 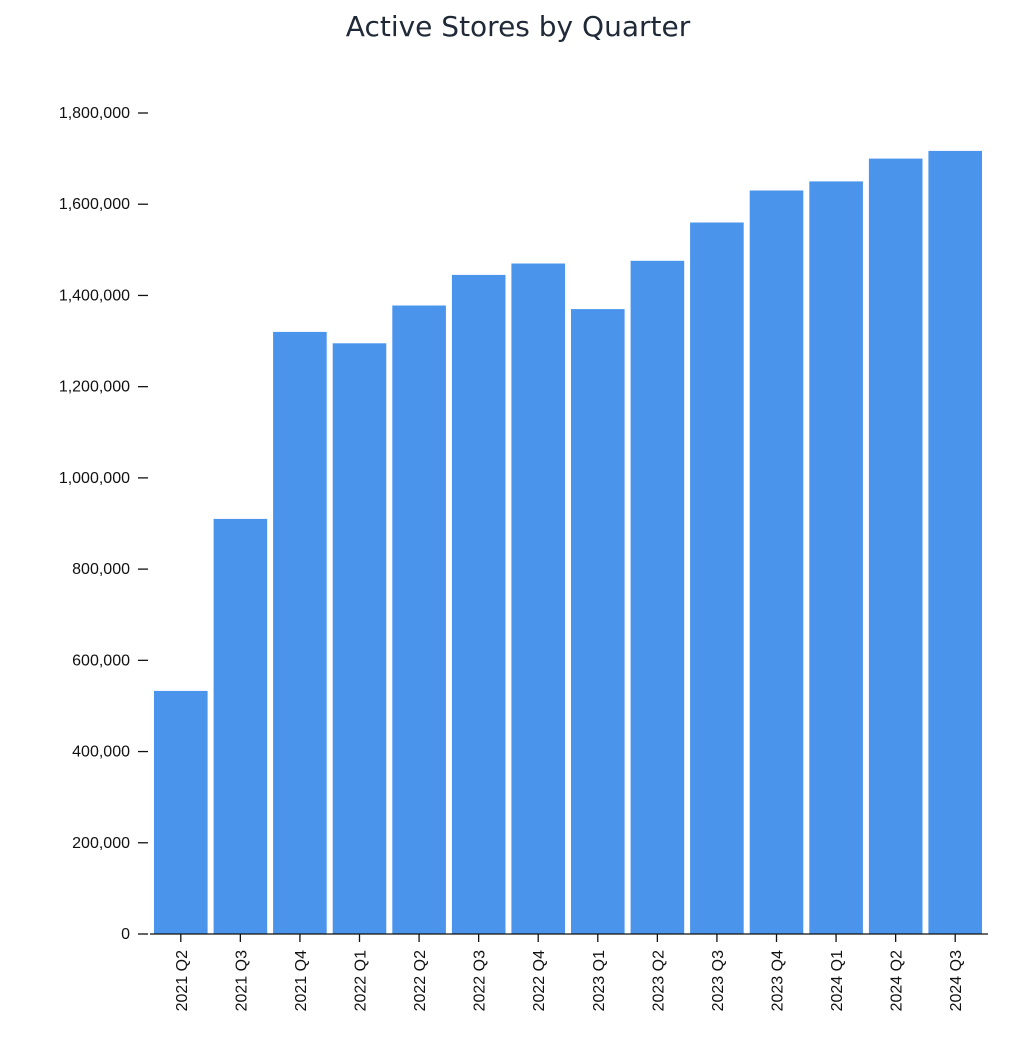 I want to click on x-tick-label: 2021 Q4, so click(x=301, y=980).